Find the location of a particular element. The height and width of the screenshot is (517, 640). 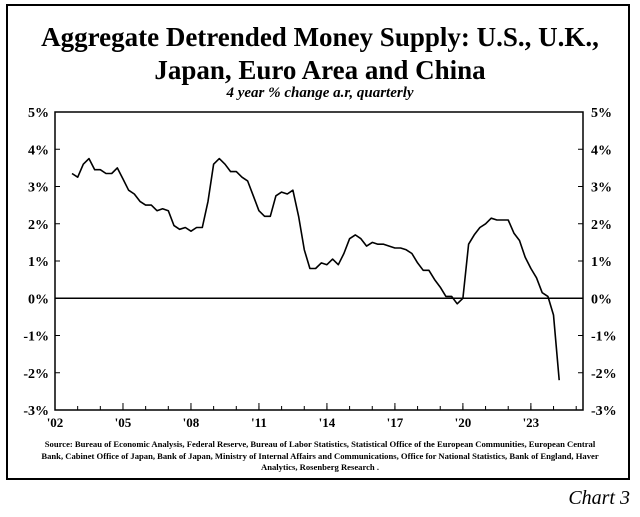

x-tick-label: '23 is located at coordinates (531, 422).